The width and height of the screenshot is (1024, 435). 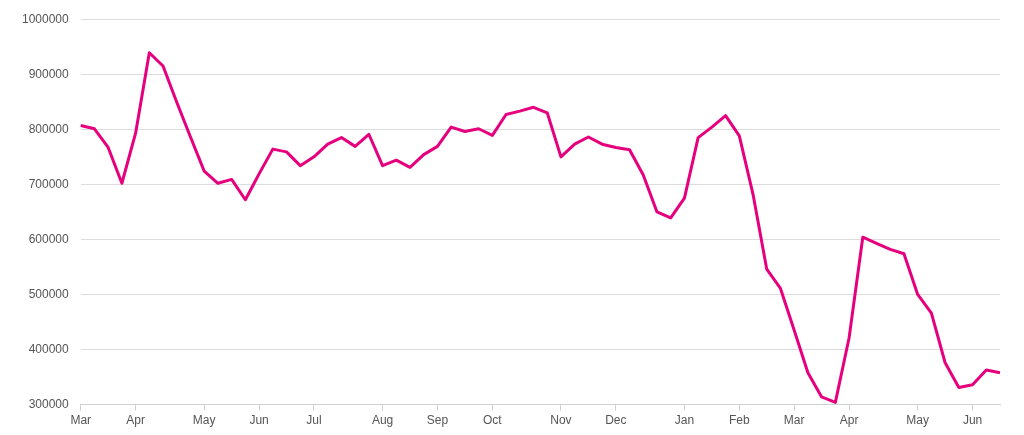 I want to click on y-tick-label: 900000, so click(x=49, y=73).